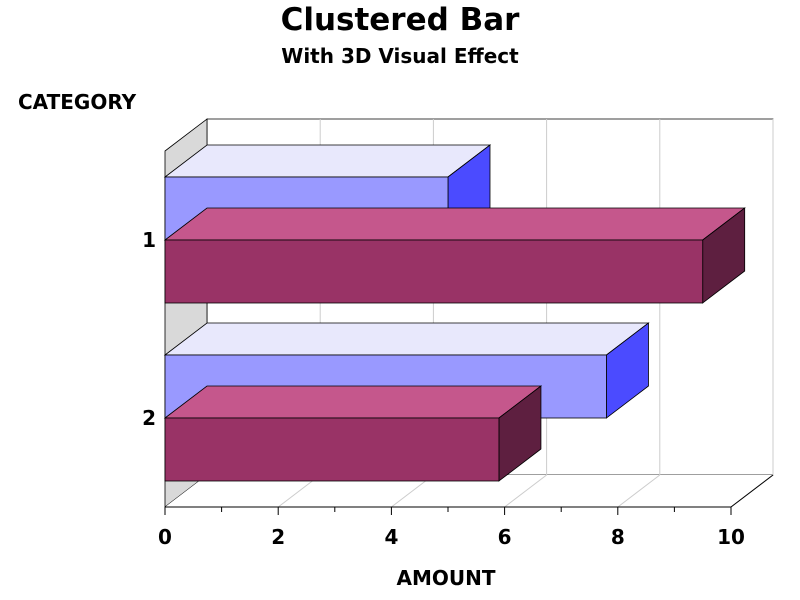 Image resolution: width=800 pixels, height=600 pixels. Describe the element at coordinates (149, 418) in the screenshot. I see `category-label: 2` at that location.